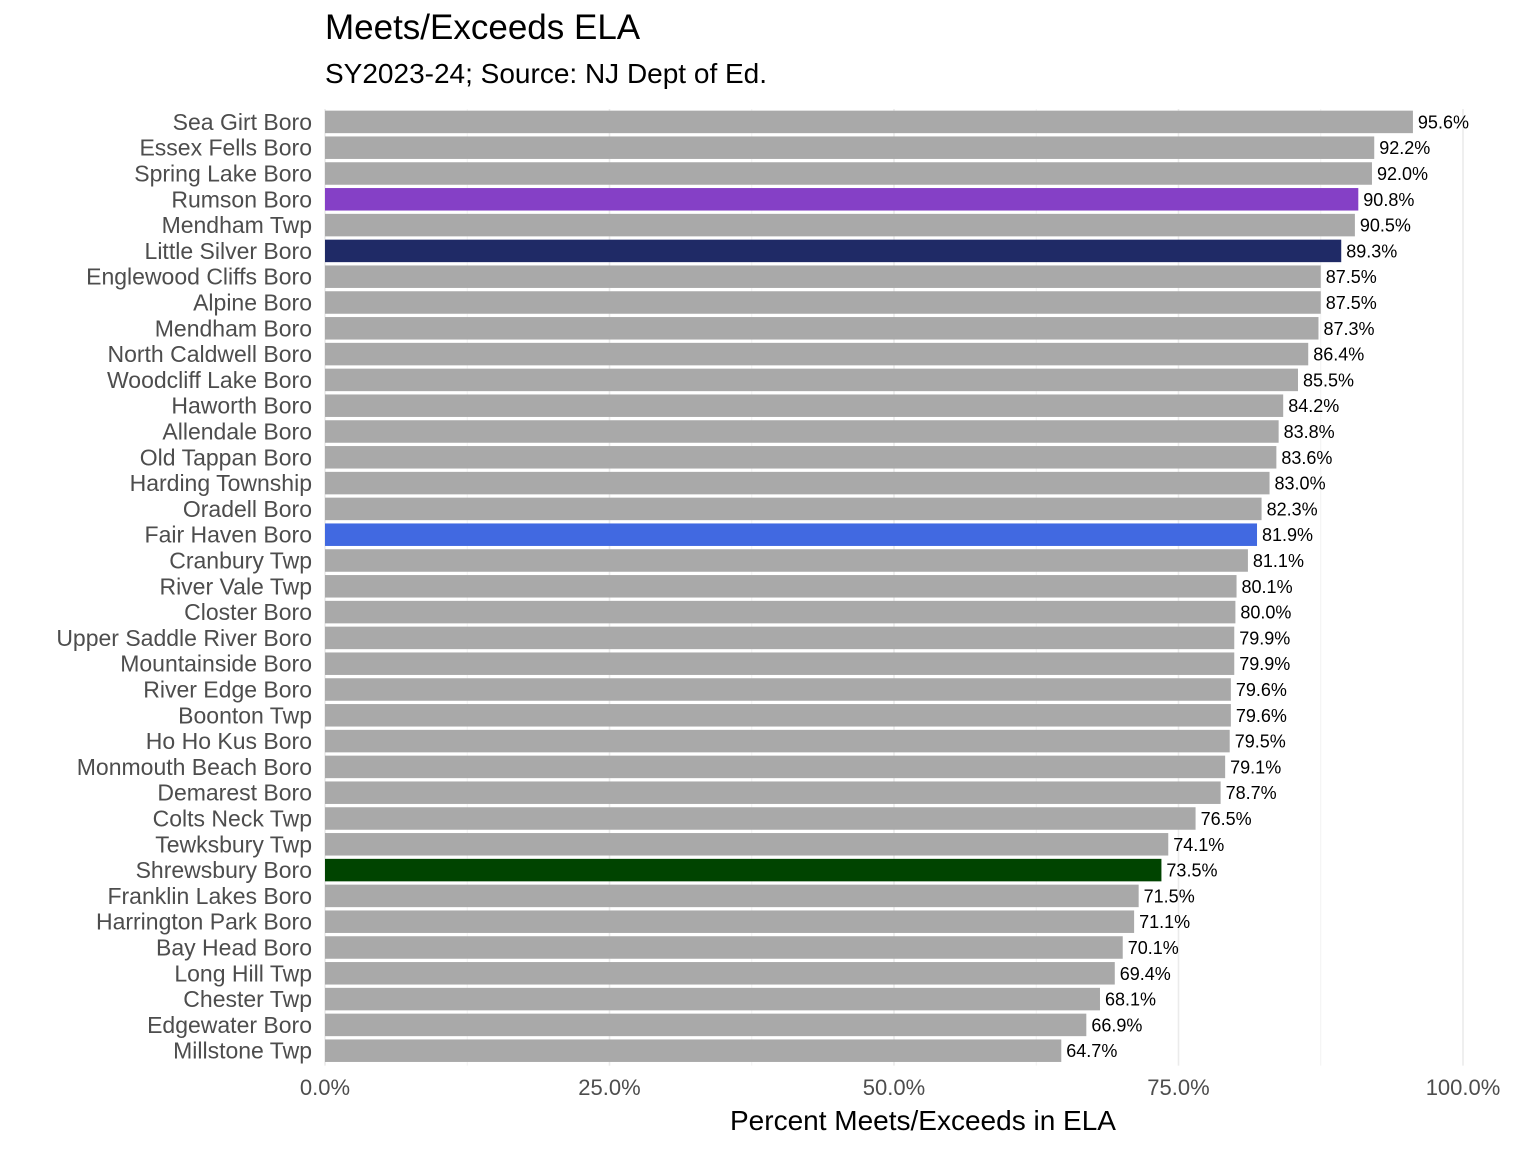  Describe the element at coordinates (209, 354) in the screenshot. I see `category-label: North Caldwell Boro` at that location.